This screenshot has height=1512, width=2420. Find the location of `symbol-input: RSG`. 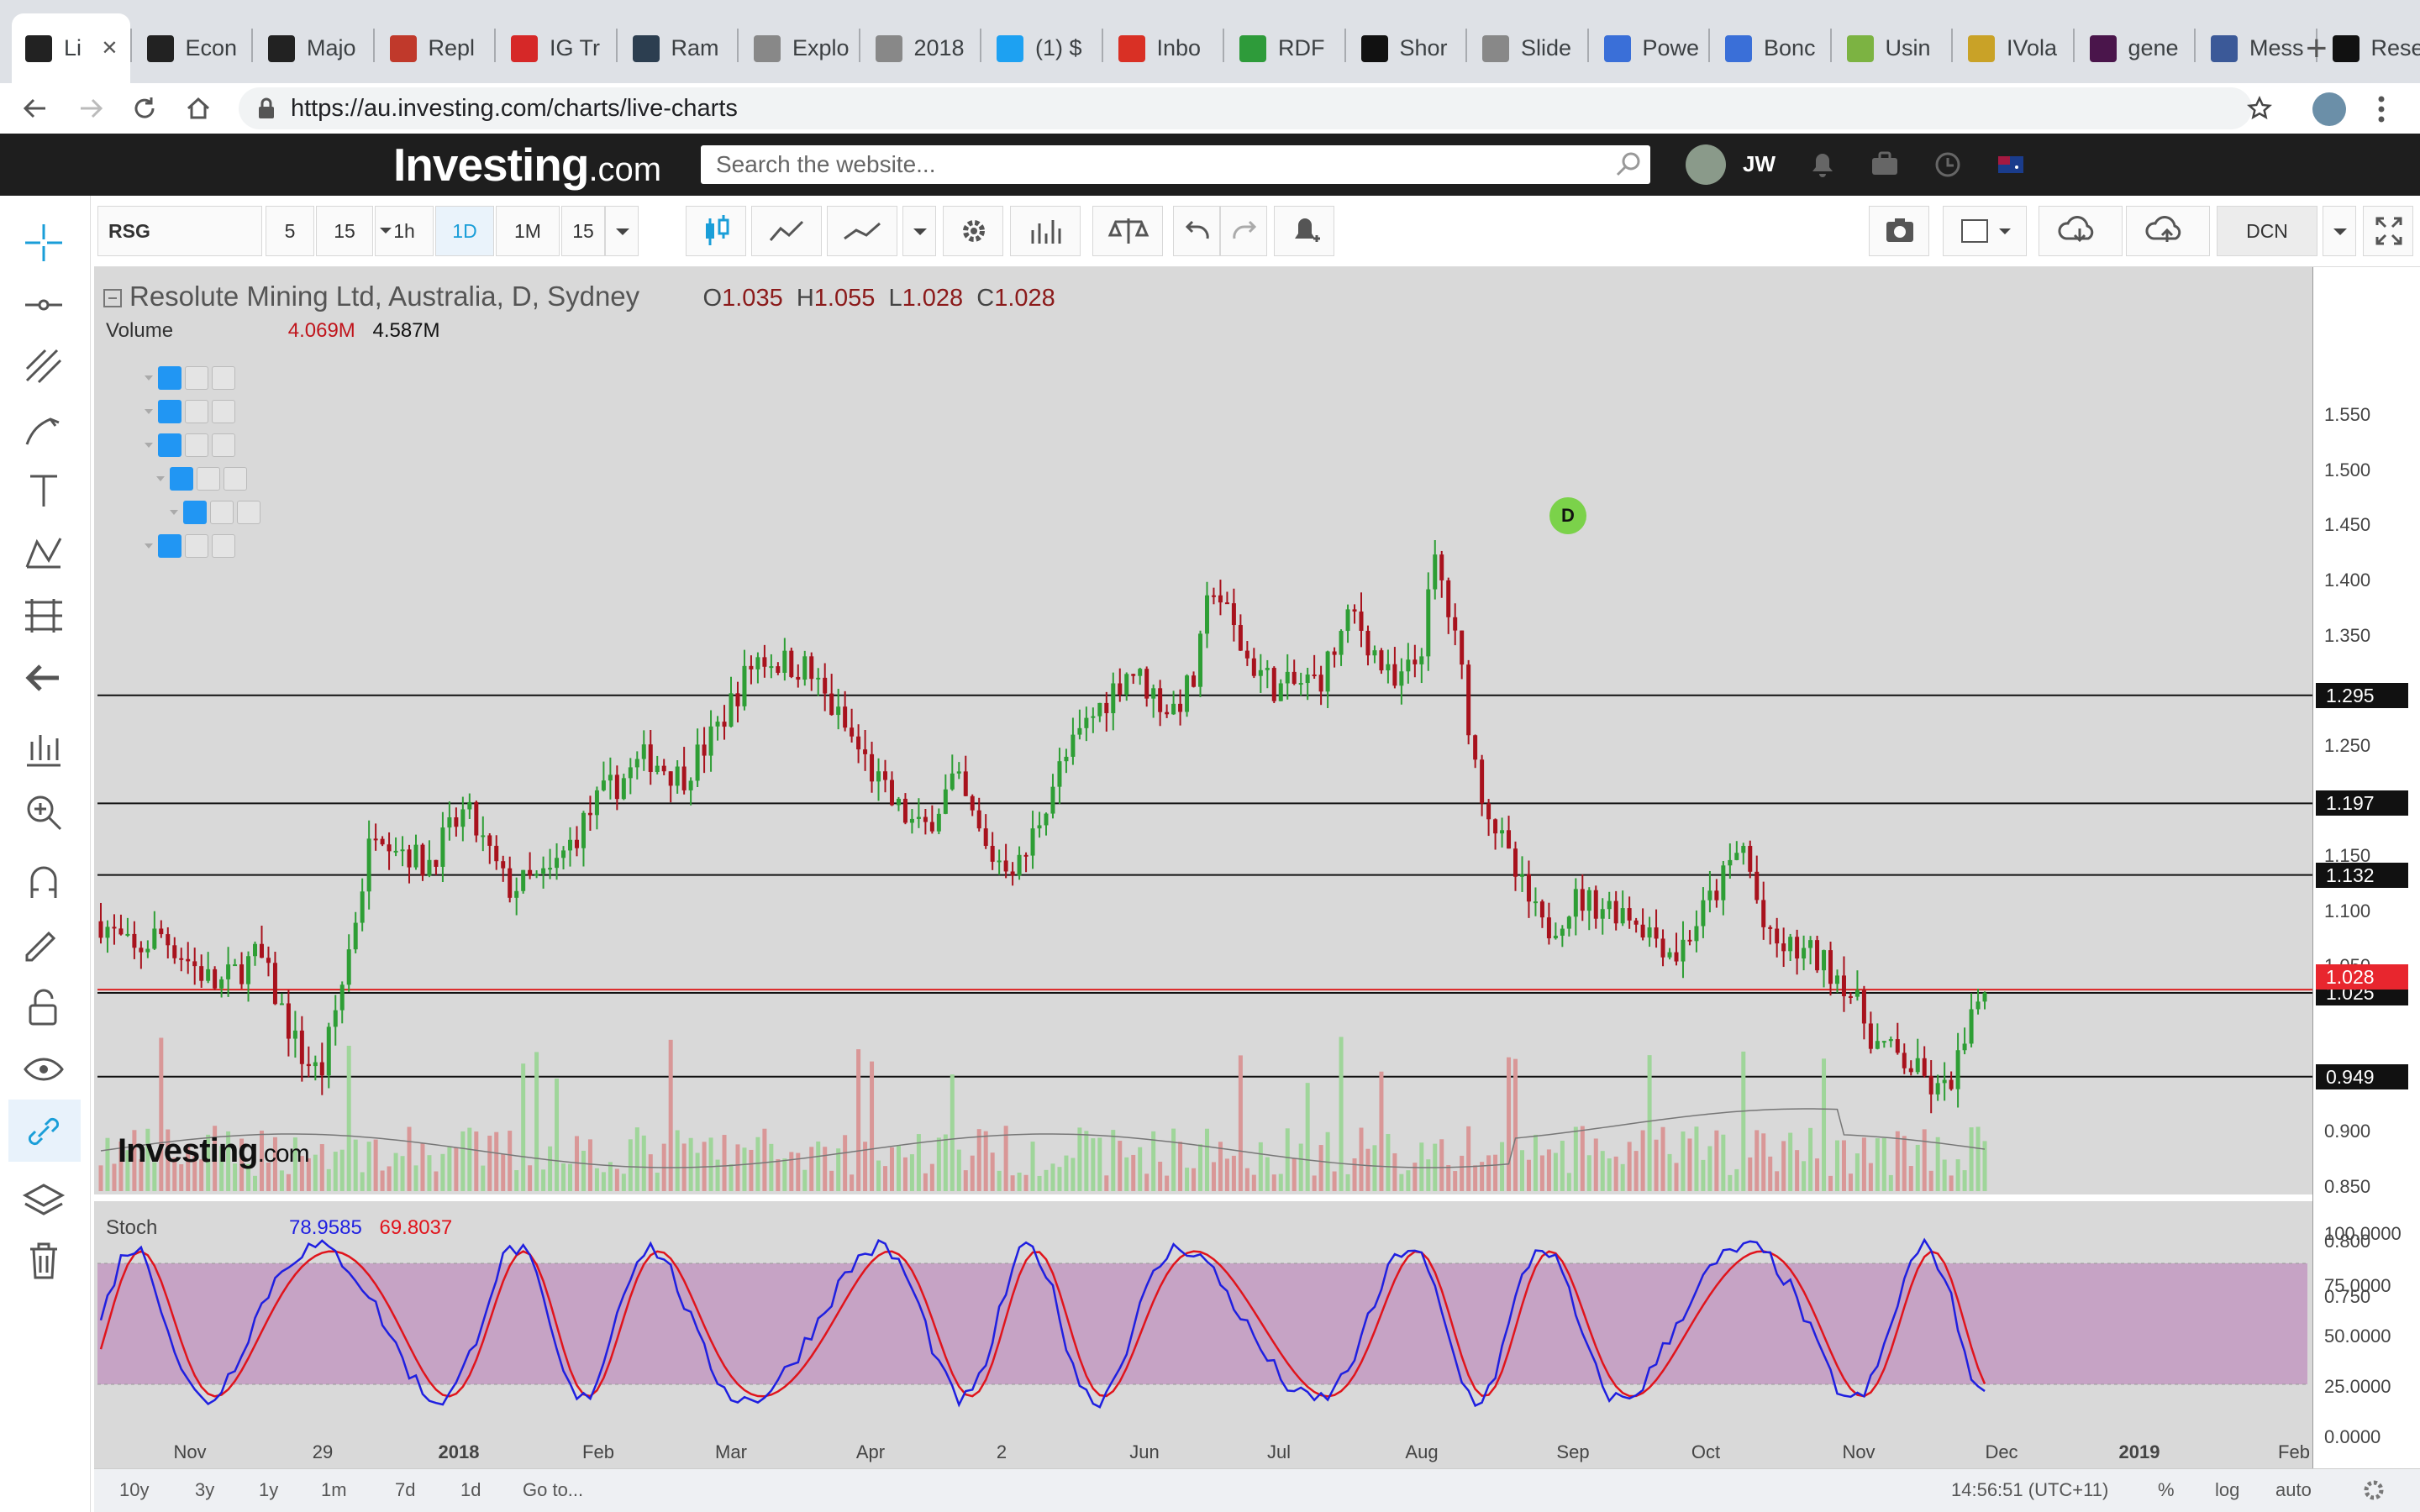

symbol-input: RSG is located at coordinates (180, 231).